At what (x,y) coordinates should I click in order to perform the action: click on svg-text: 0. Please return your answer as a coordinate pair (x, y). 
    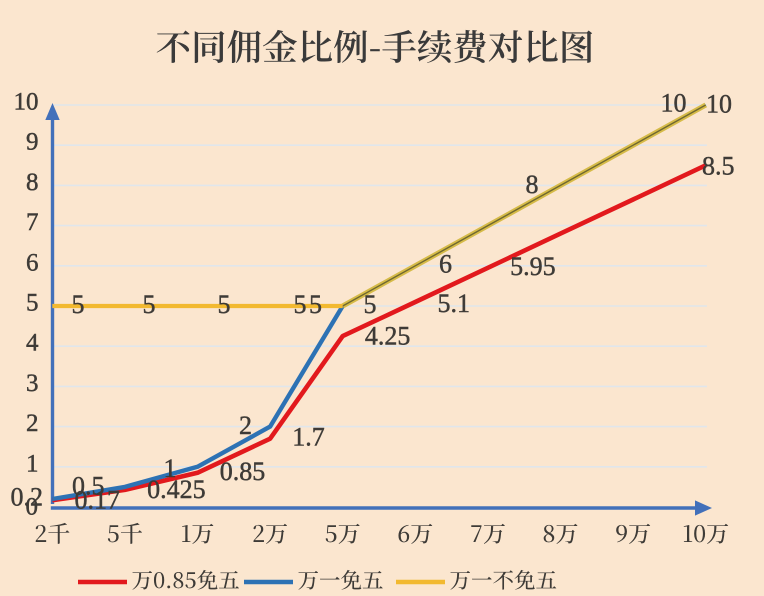
    Looking at the image, I should click on (32, 507).